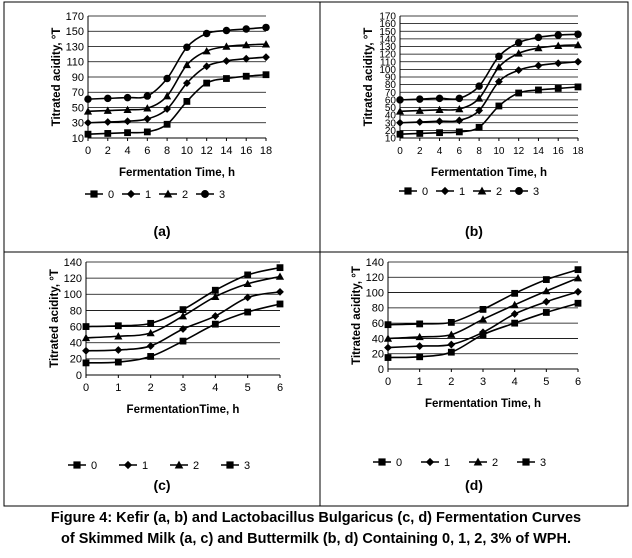 The image size is (632, 558). What do you see at coordinates (76, 344) in the screenshot?
I see `y-tick-label: 40` at bounding box center [76, 344].